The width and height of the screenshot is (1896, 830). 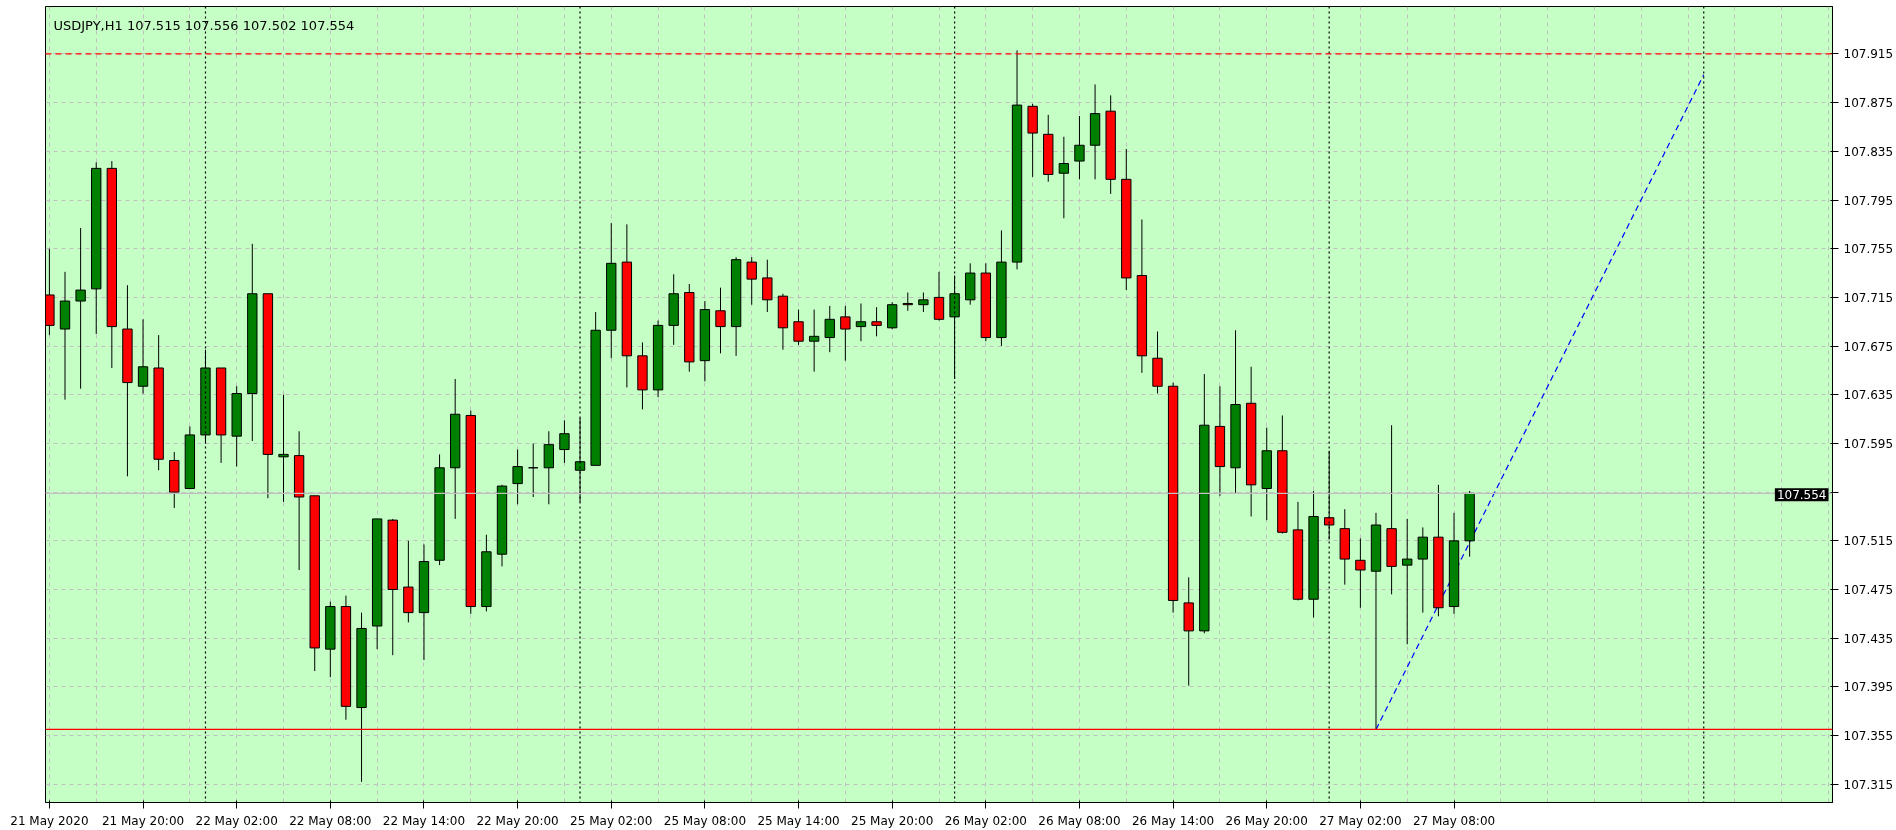 What do you see at coordinates (49, 820) in the screenshot?
I see `x-tick-label: 21 May 2020` at bounding box center [49, 820].